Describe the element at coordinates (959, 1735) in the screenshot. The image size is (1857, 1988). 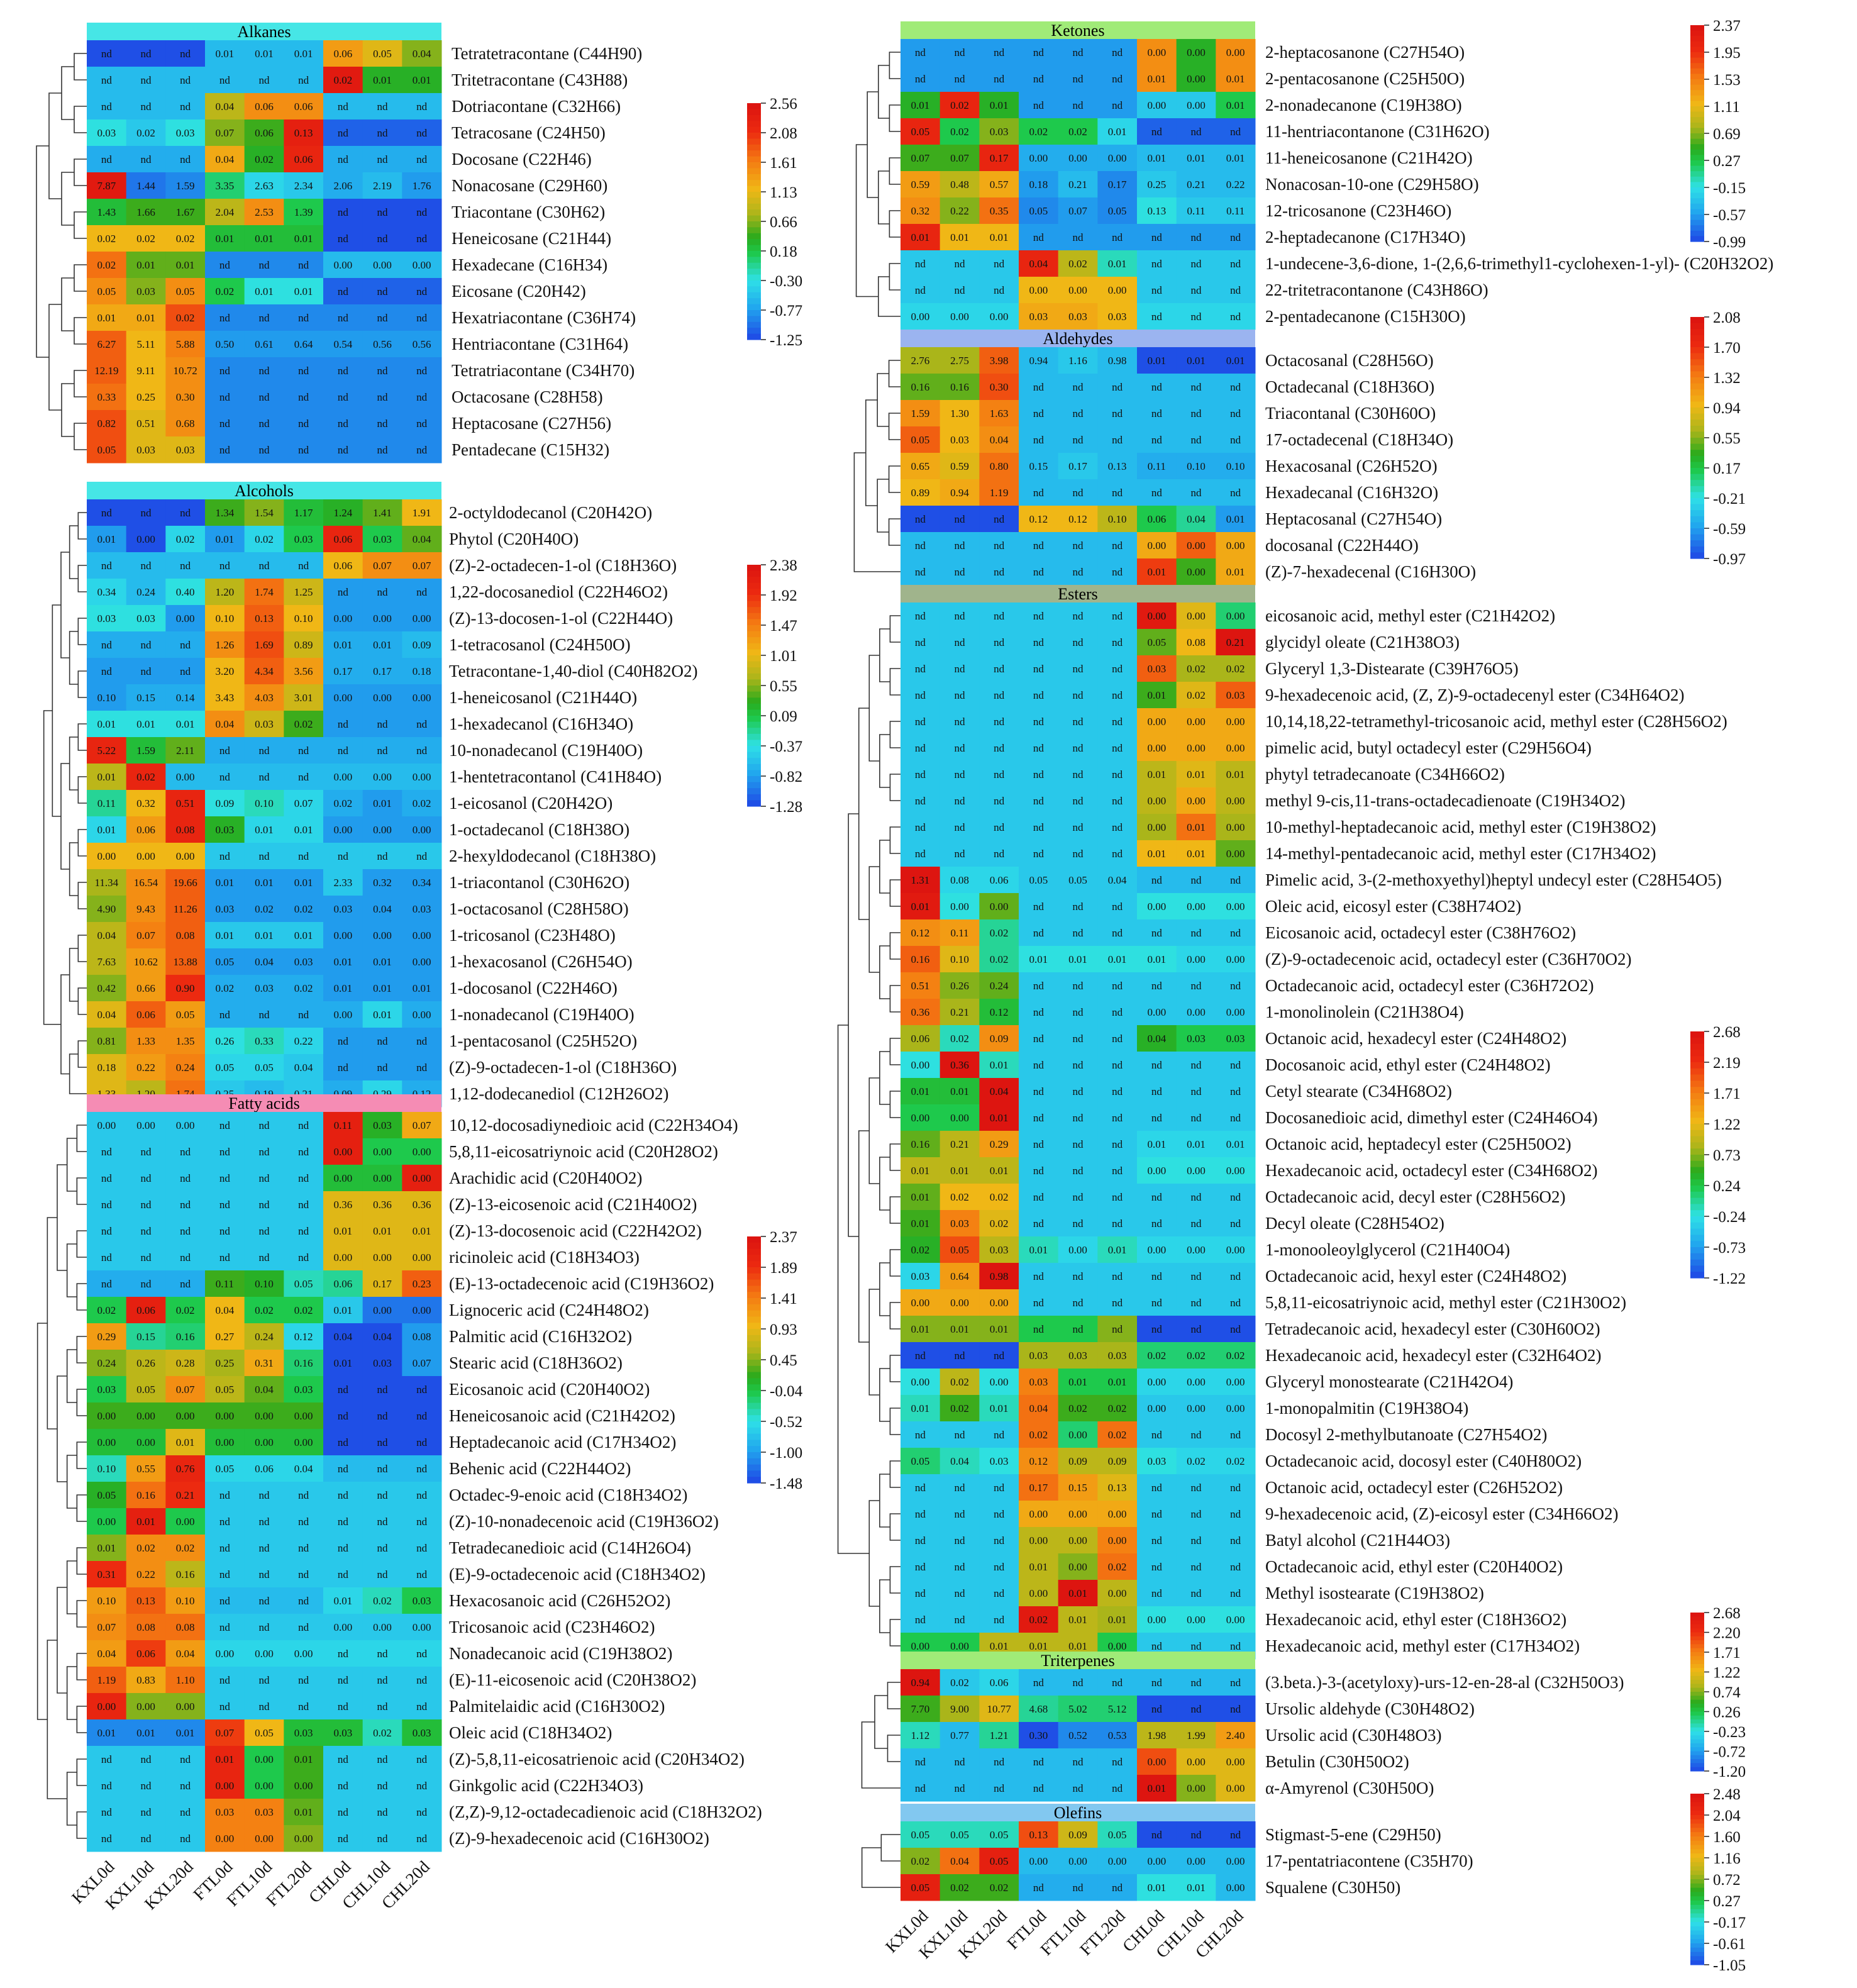
I see `cell-value: 0.77` at that location.